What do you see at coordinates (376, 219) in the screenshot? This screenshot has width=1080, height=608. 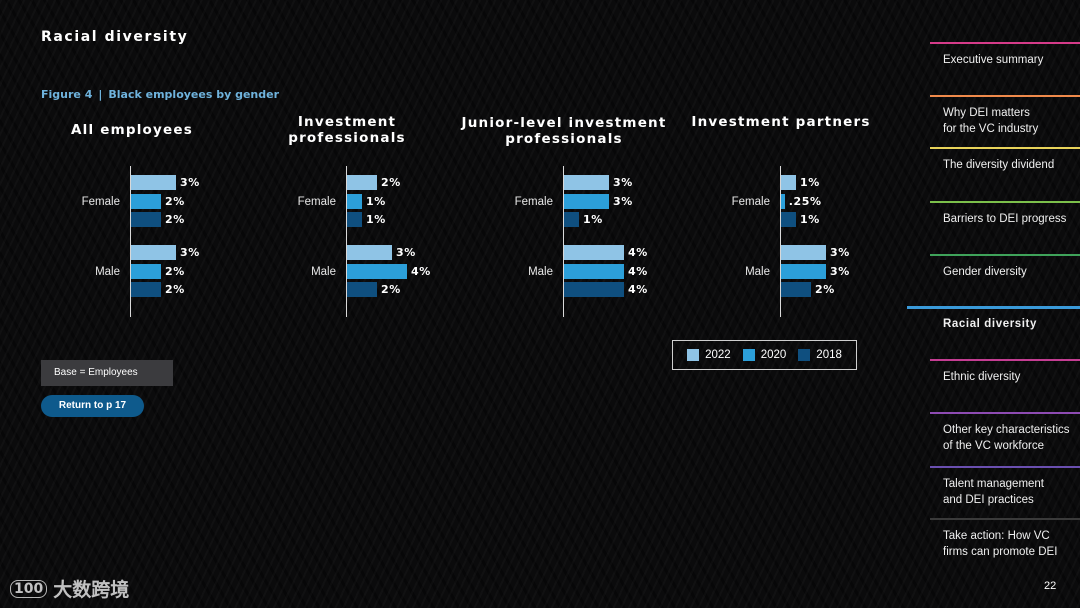 I see `value-label-investment-professionals-female-2018: 1%` at bounding box center [376, 219].